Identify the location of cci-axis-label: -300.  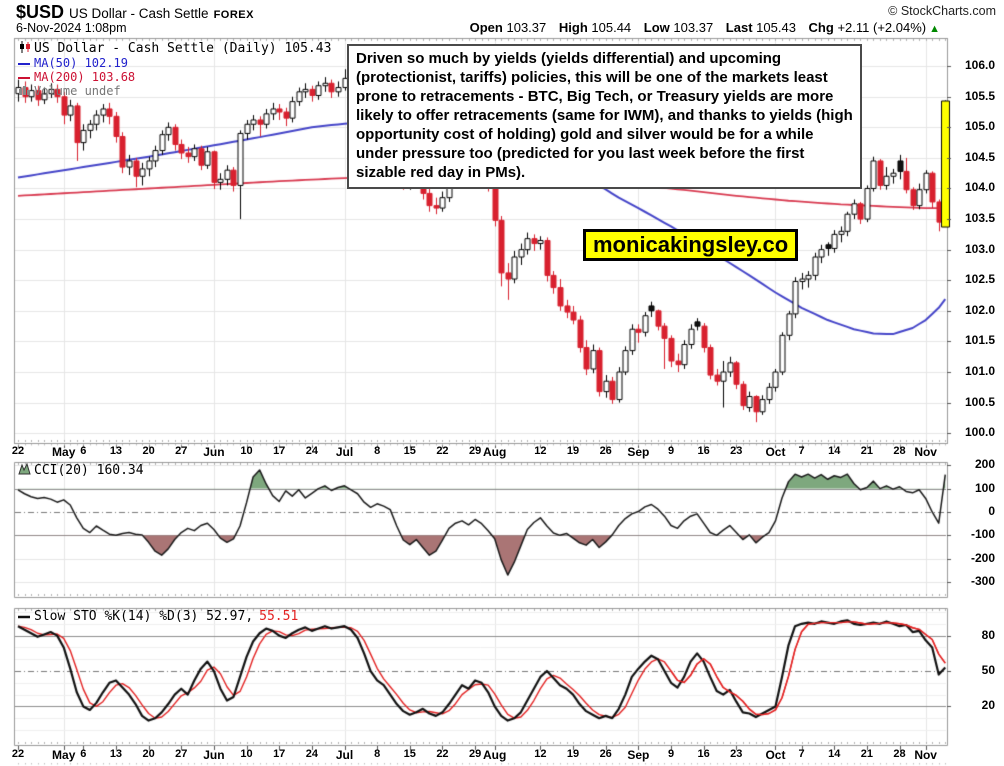
(982, 581).